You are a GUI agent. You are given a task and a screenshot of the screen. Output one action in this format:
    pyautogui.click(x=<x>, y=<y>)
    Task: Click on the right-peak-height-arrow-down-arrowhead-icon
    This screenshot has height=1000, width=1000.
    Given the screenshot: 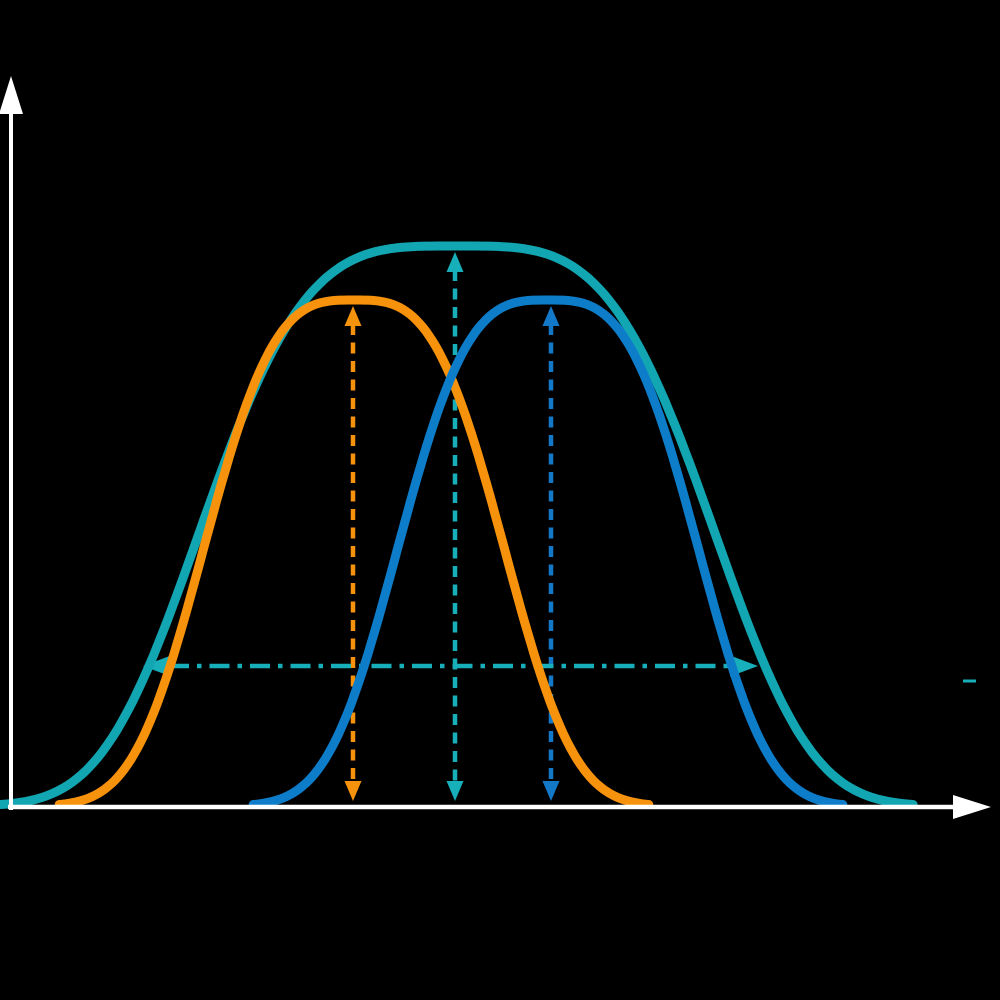 What is the action you would take?
    pyautogui.click(x=551, y=791)
    